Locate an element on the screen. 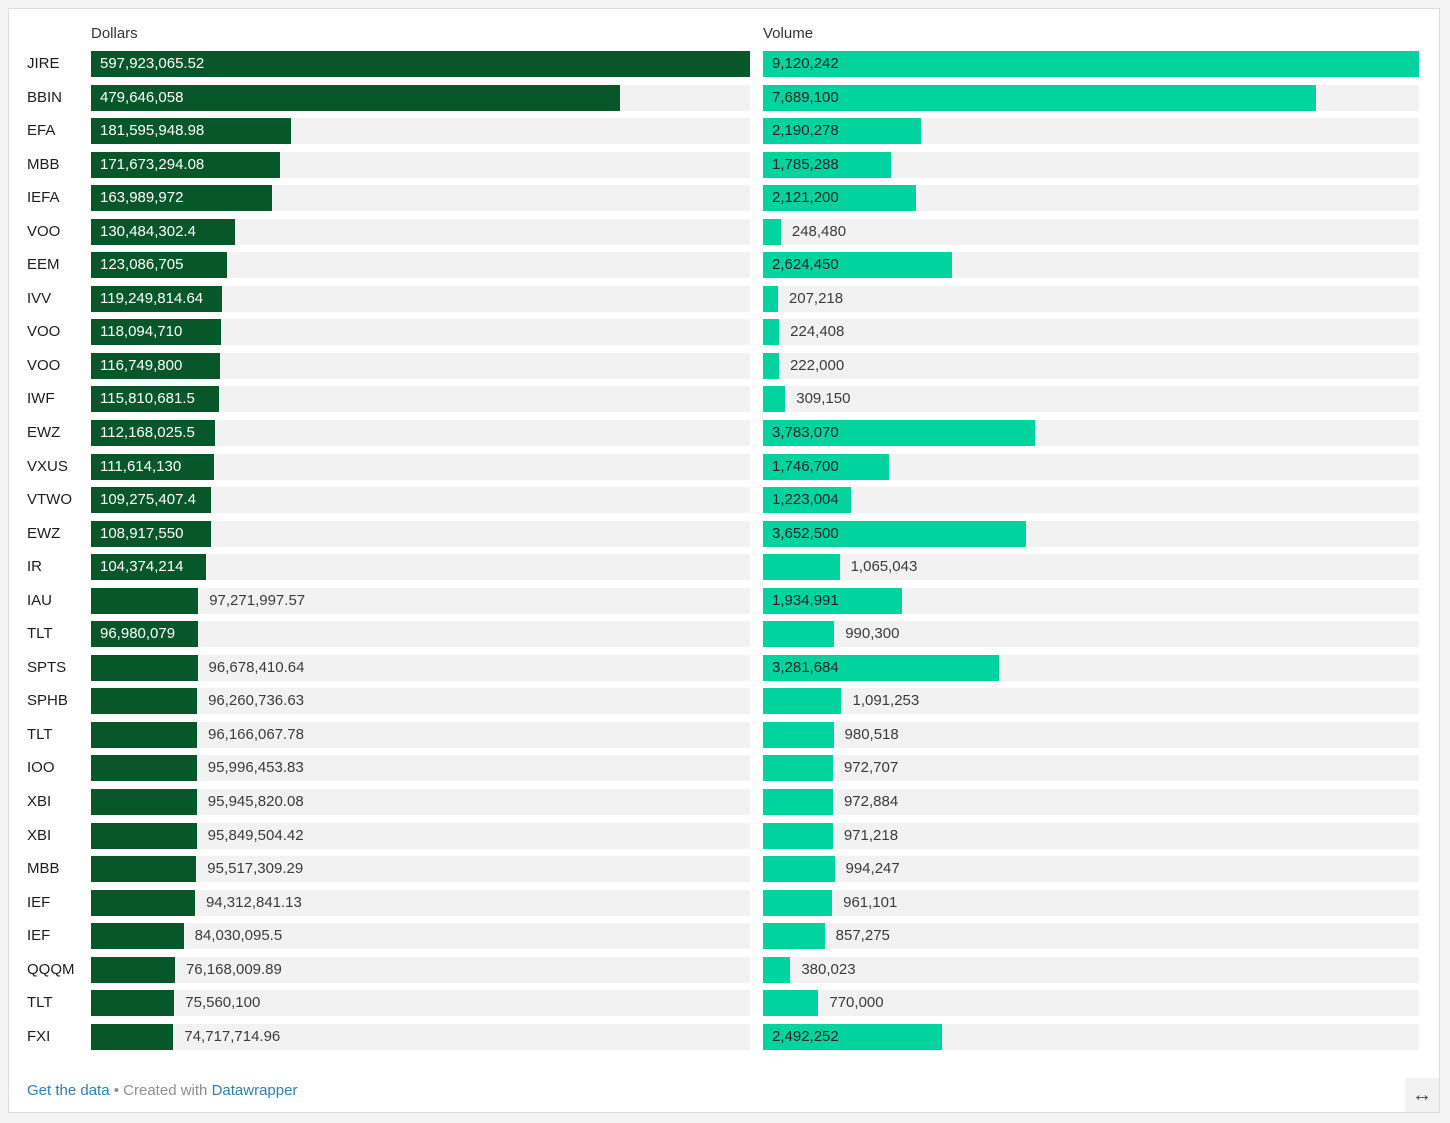  volume-value-label: 3,652,500 is located at coordinates (805, 533).